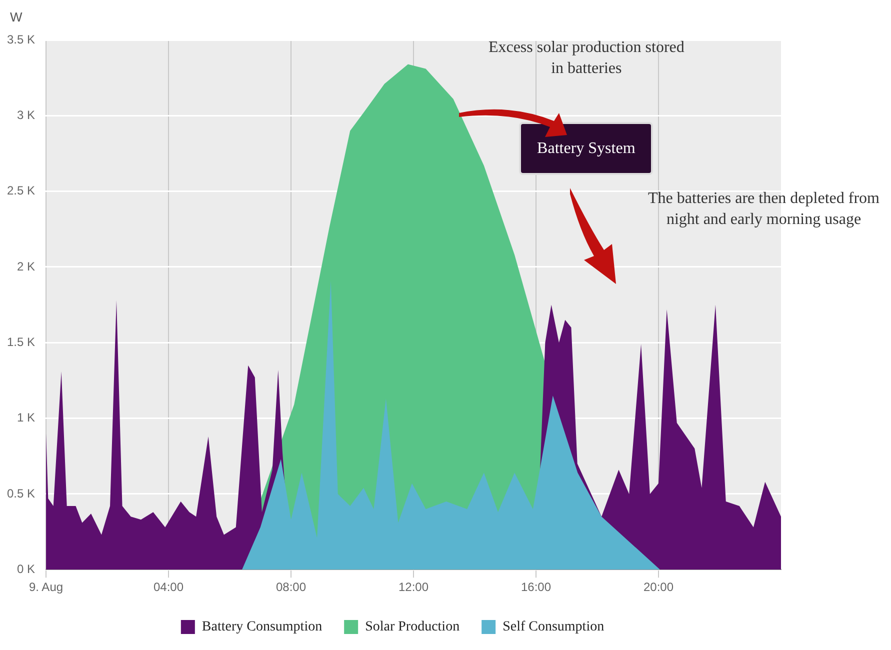 Image resolution: width=891 pixels, height=650 pixels. Describe the element at coordinates (586, 58) in the screenshot. I see `annotation: Excess solar production stored in batteries` at that location.